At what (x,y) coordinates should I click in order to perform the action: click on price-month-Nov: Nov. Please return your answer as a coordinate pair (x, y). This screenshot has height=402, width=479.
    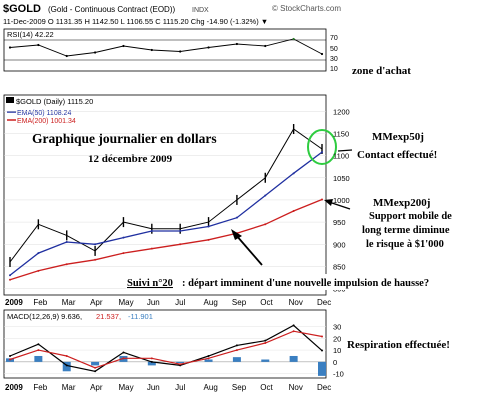
    Looking at the image, I should click on (296, 302).